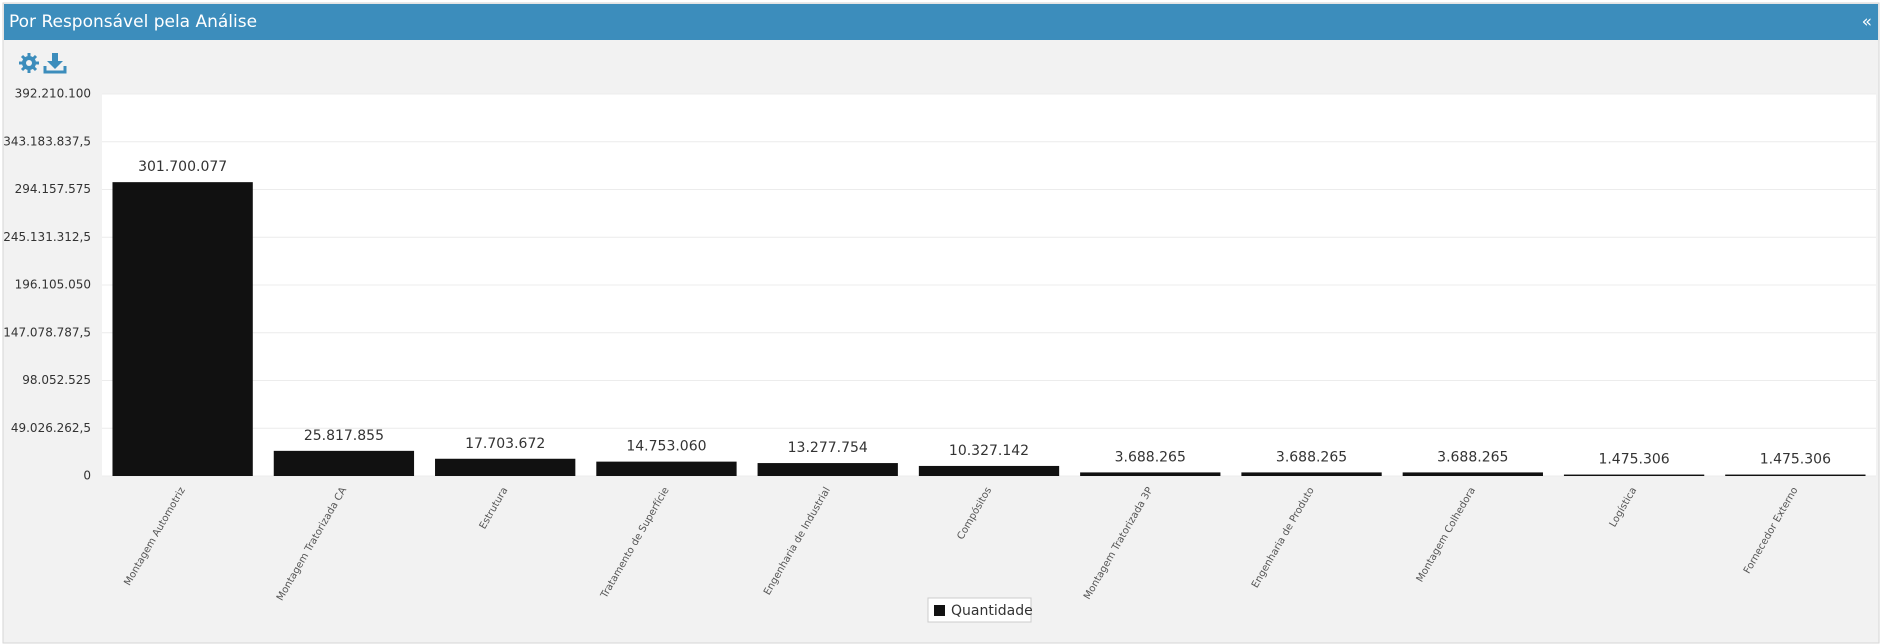  What do you see at coordinates (53, 285) in the screenshot?
I see `y-tick-label: 196.105.050` at bounding box center [53, 285].